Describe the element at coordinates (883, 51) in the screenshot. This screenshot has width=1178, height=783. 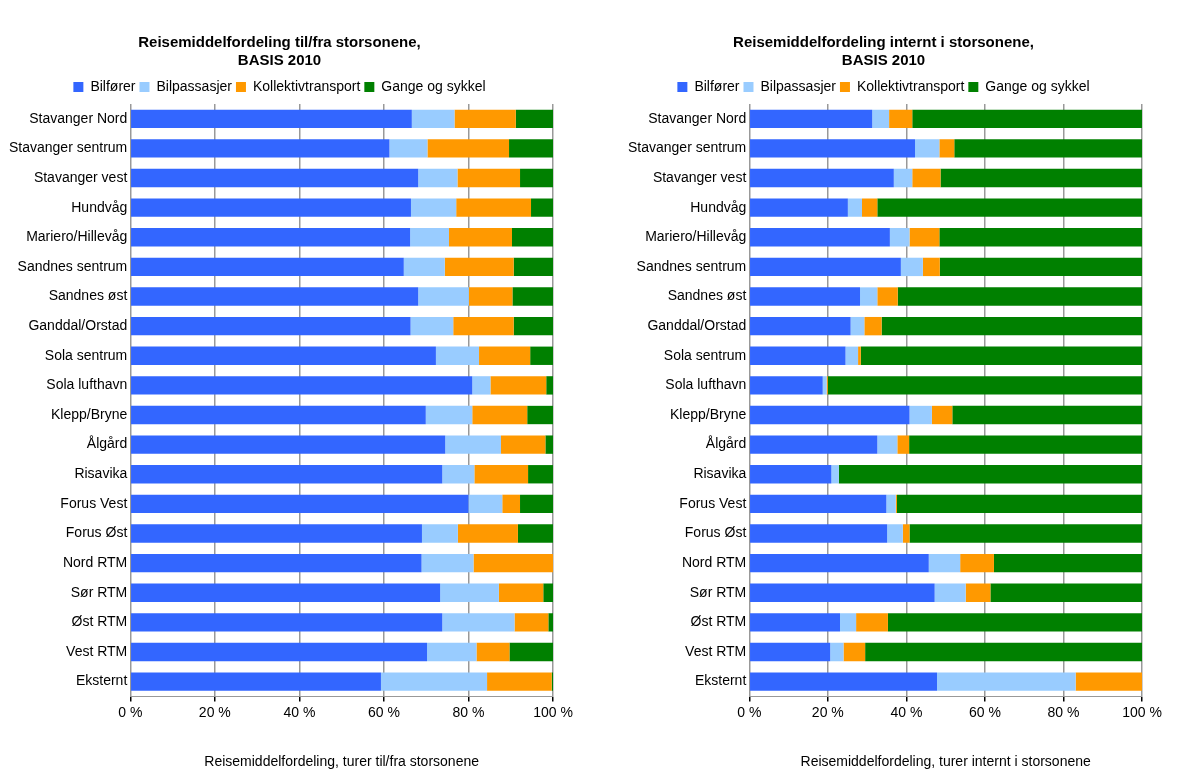
I see `chart-title: Reisemiddelfordeling internt i storsonene, BASIS 2010` at that location.